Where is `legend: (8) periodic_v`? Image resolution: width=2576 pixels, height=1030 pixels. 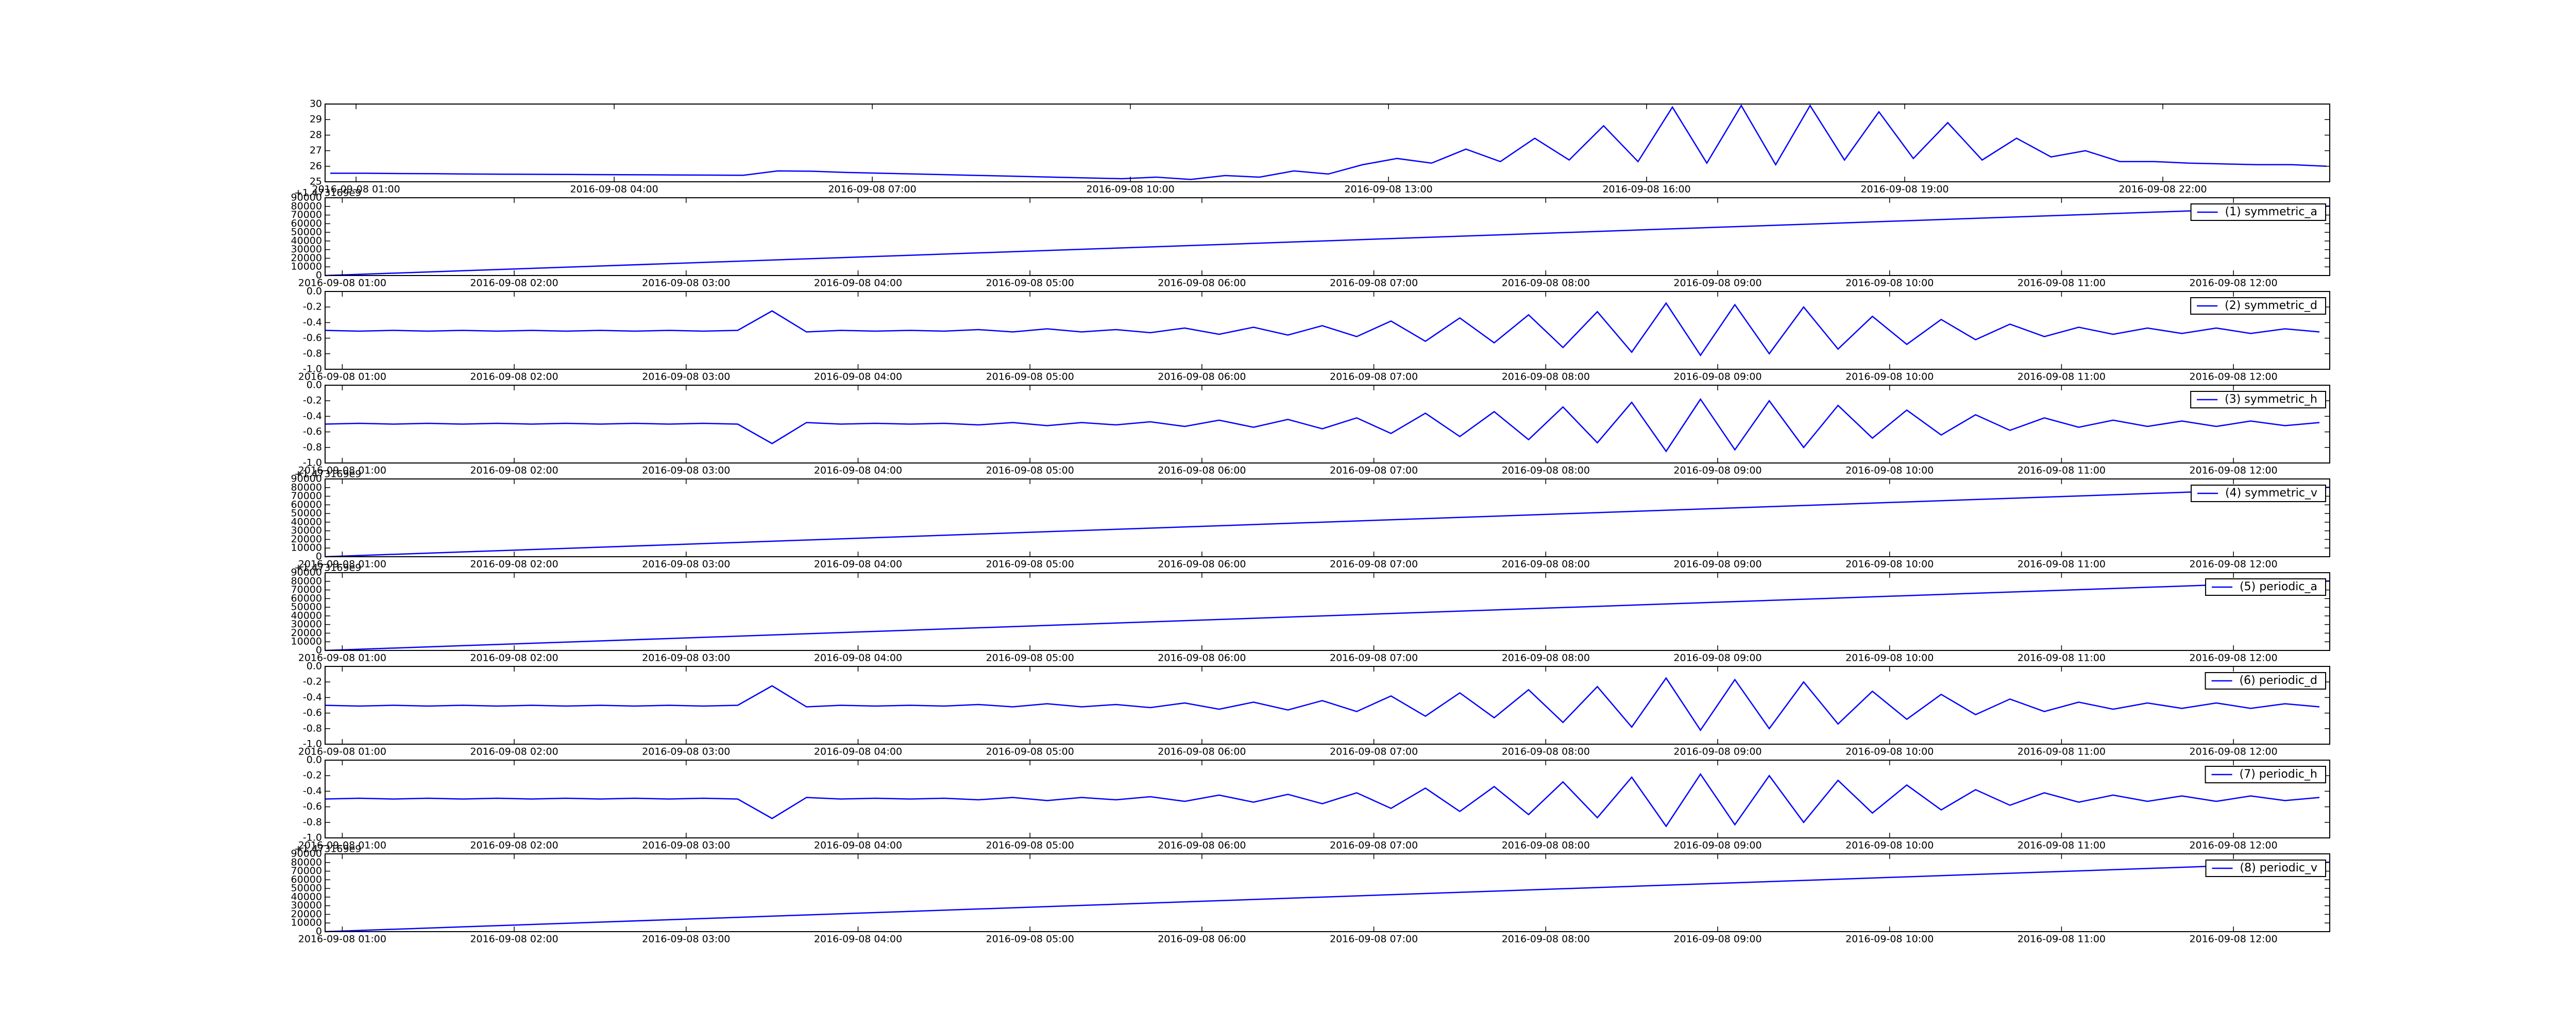 legend: (8) periodic_v is located at coordinates (2265, 868).